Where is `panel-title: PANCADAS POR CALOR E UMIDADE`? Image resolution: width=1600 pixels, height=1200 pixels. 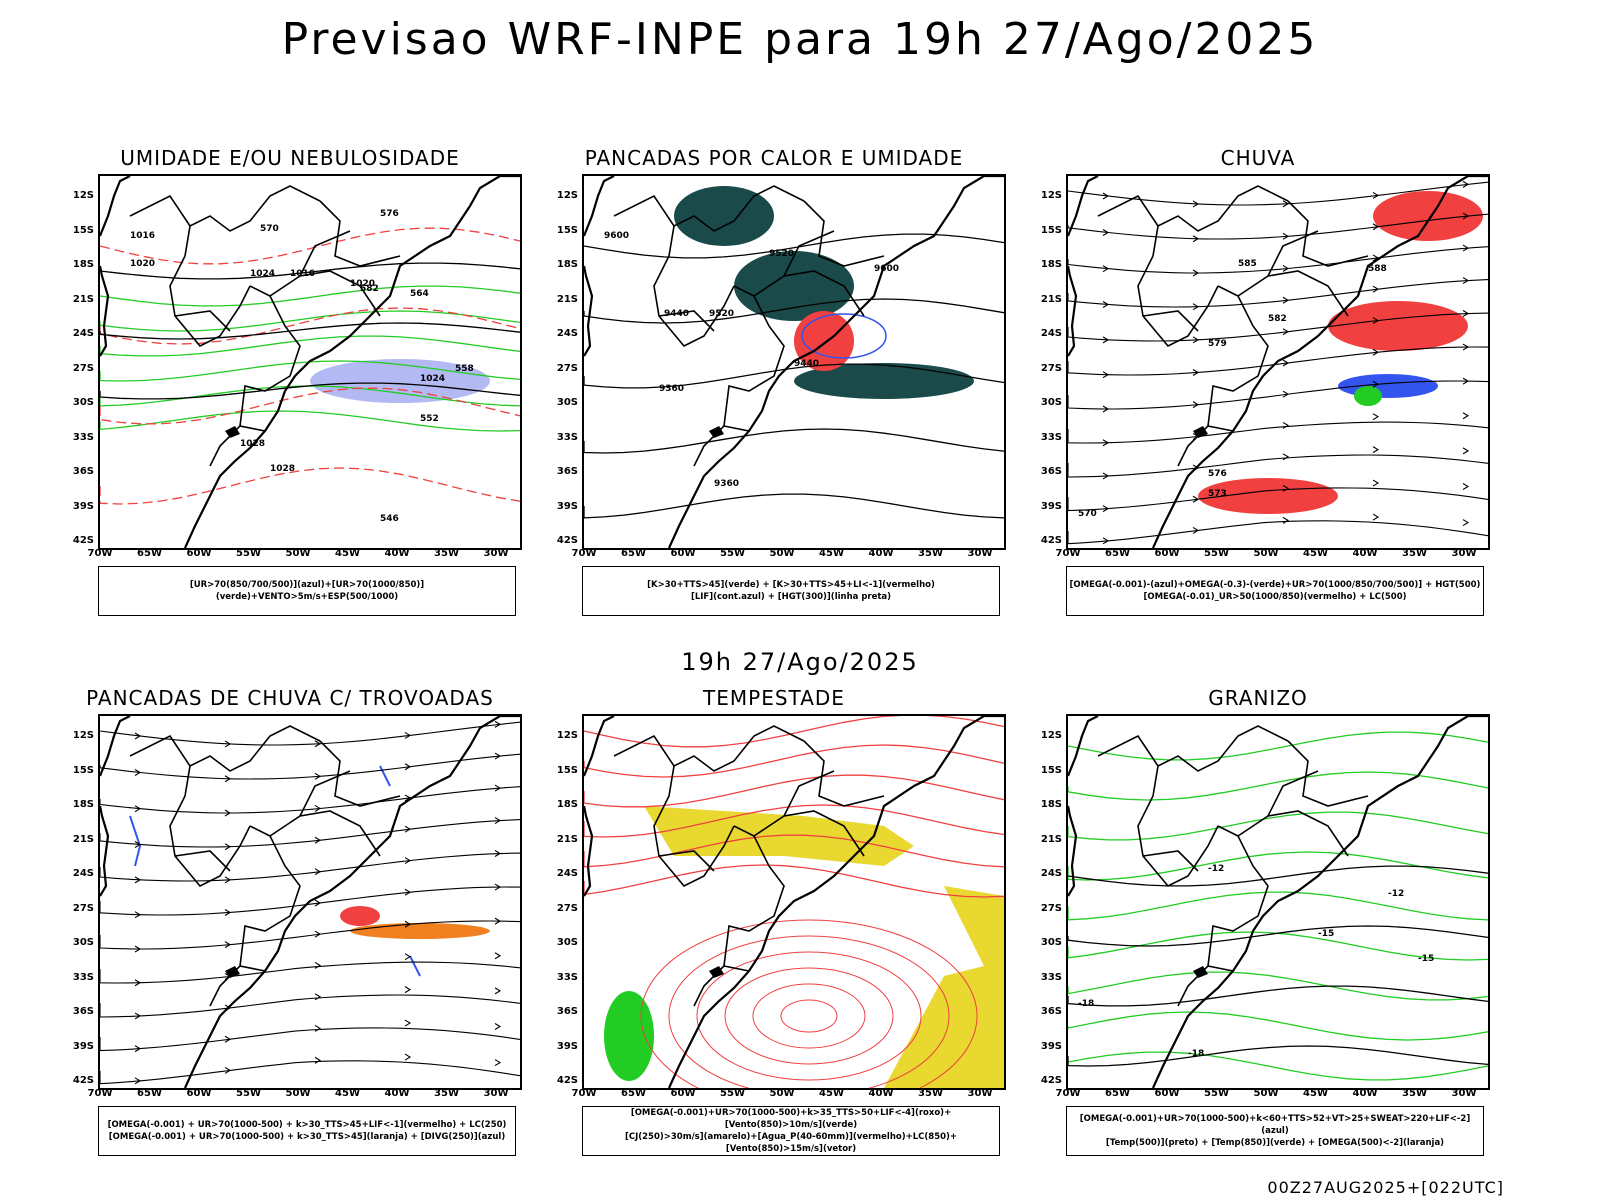 panel-title: PANCADAS POR CALOR E UMIDADE is located at coordinates (774, 158).